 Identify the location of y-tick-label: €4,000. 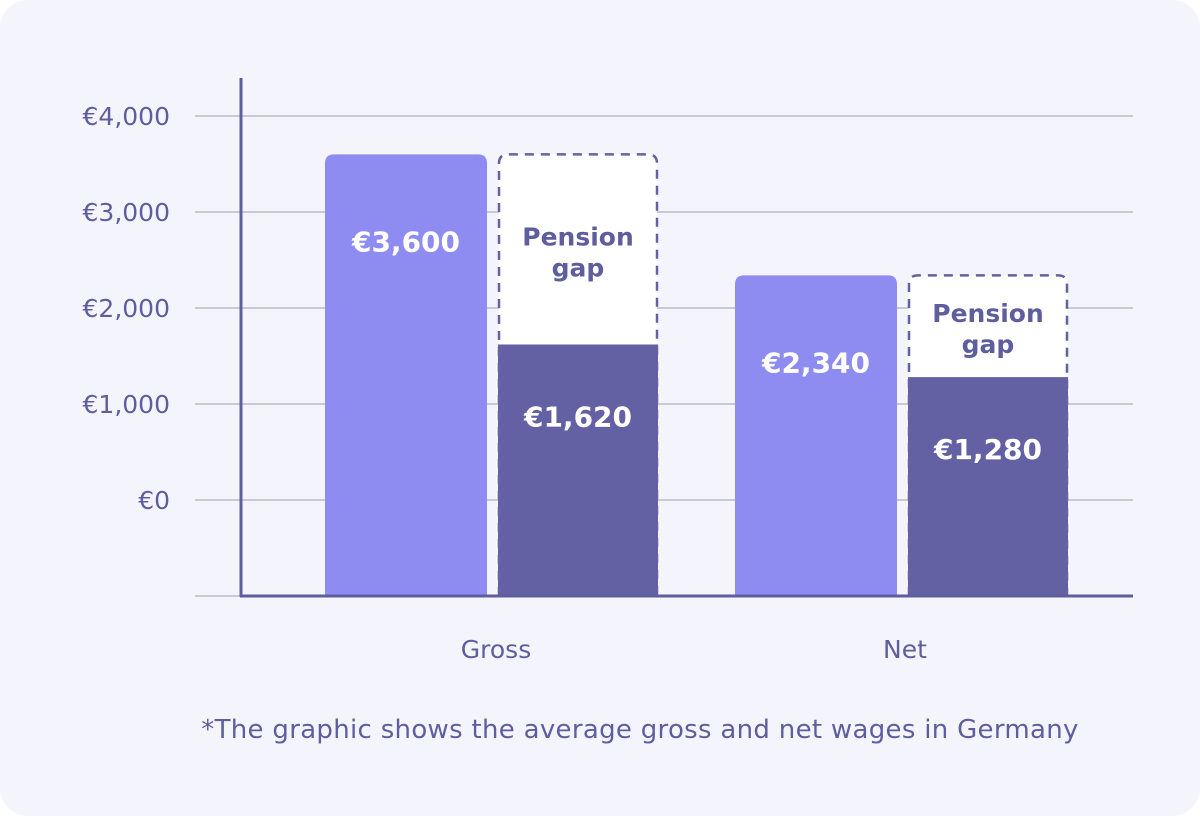
(126, 116).